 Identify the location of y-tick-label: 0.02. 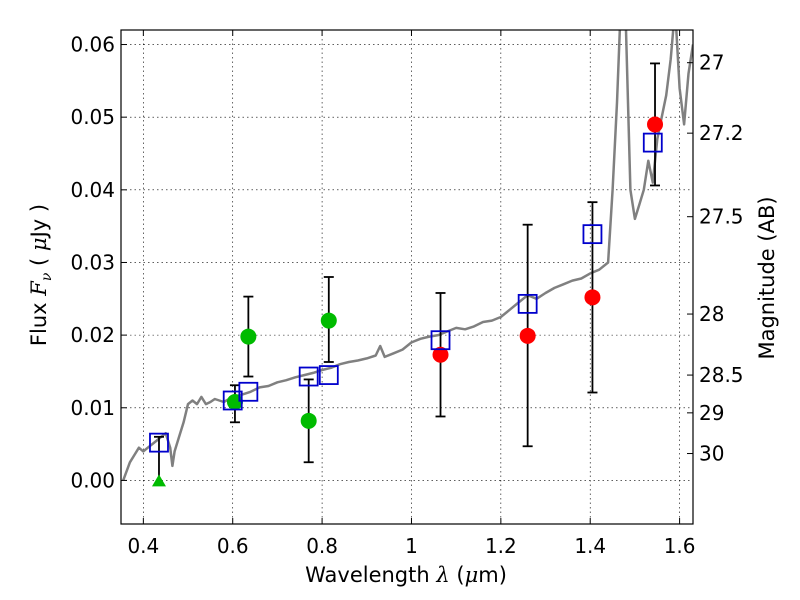
(92, 335).